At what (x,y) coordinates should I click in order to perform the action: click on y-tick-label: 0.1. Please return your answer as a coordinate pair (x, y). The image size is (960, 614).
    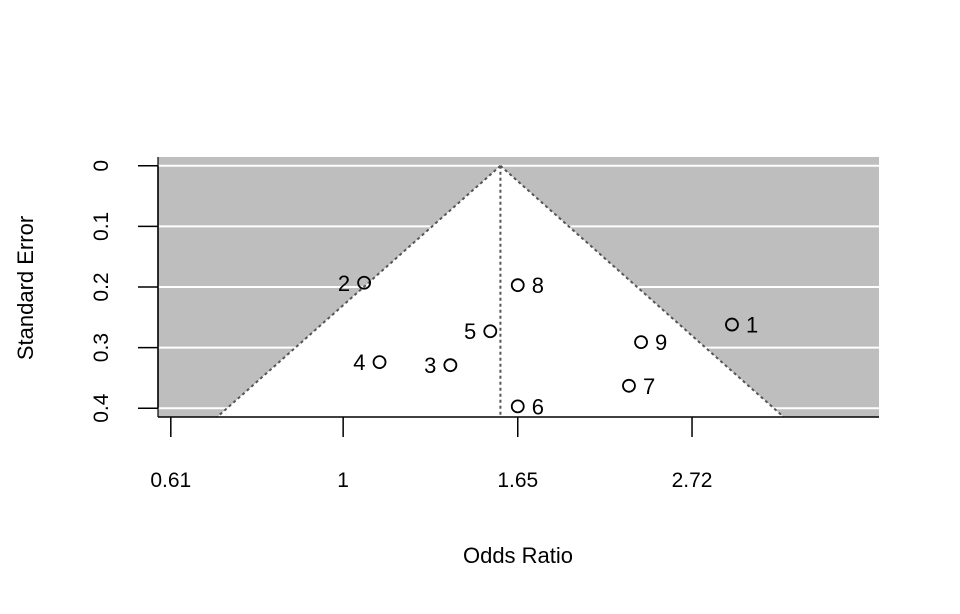
    Looking at the image, I should click on (101, 226).